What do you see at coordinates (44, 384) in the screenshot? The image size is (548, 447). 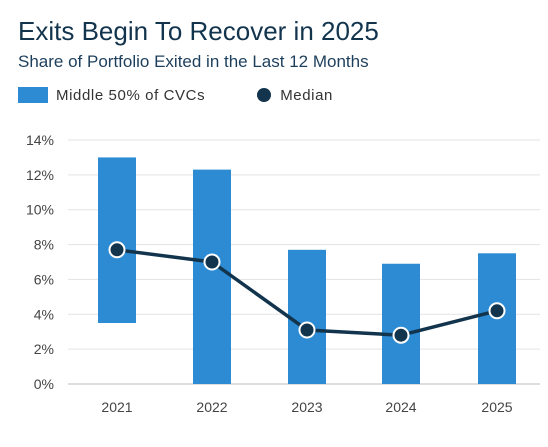 I see `y-tick-label: 0%` at bounding box center [44, 384].